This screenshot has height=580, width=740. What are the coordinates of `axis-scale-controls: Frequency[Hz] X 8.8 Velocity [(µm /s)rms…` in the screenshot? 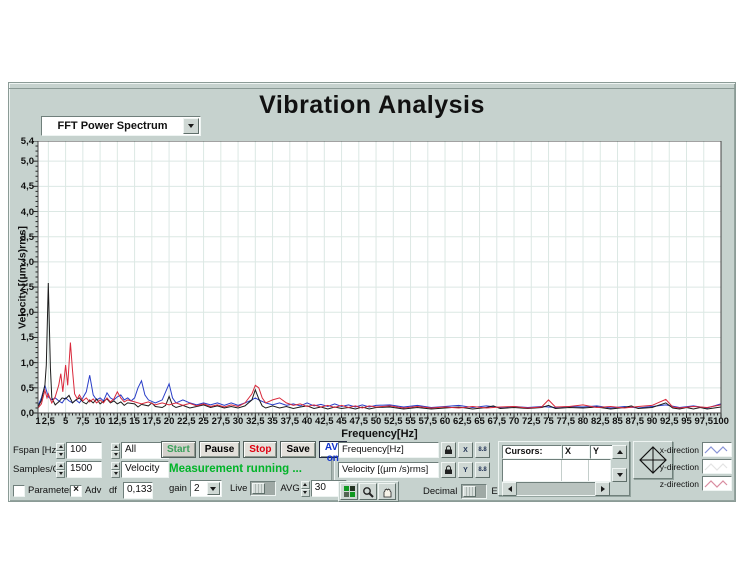 It's located at (440, 471).